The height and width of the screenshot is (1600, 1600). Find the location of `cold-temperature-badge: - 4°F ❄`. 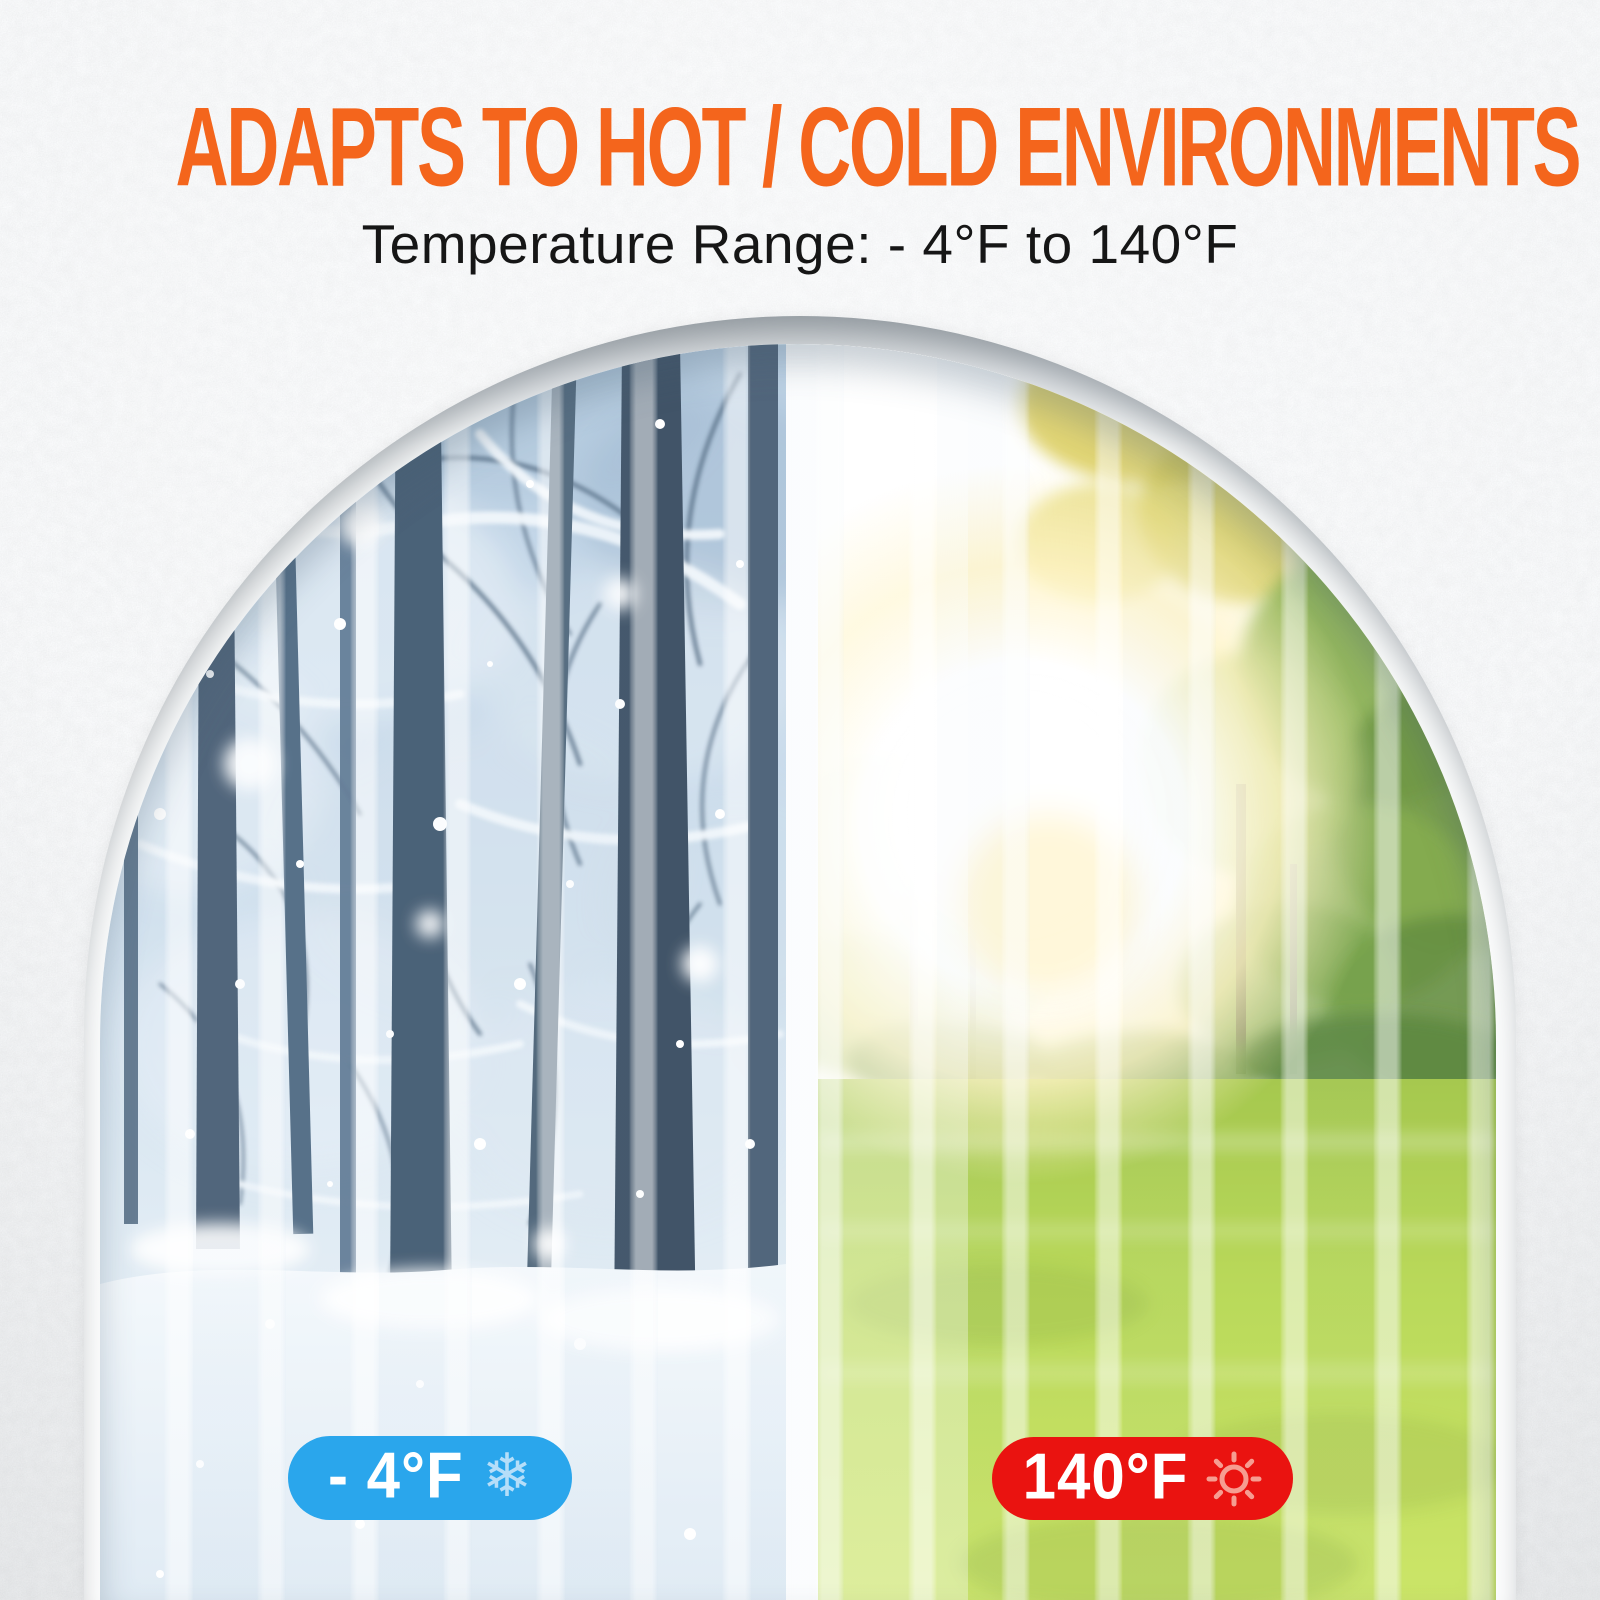

cold-temperature-badge: - 4°F ❄ is located at coordinates (430, 1478).